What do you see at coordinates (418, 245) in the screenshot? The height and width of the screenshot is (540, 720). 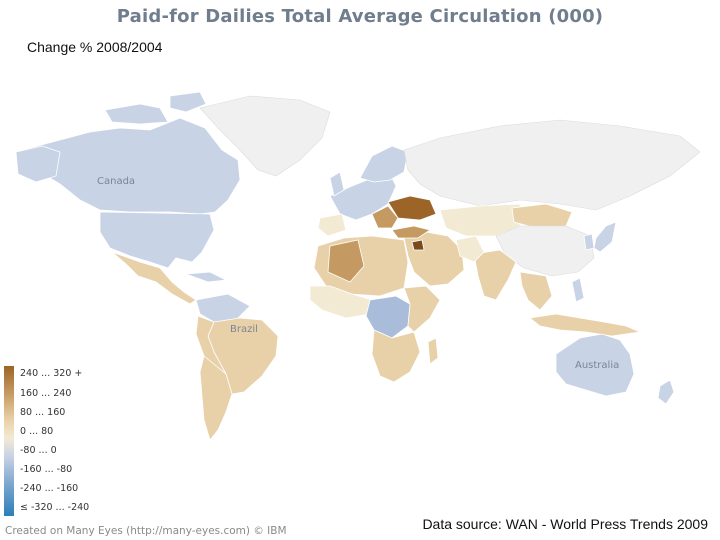 I see `region-syria` at bounding box center [418, 245].